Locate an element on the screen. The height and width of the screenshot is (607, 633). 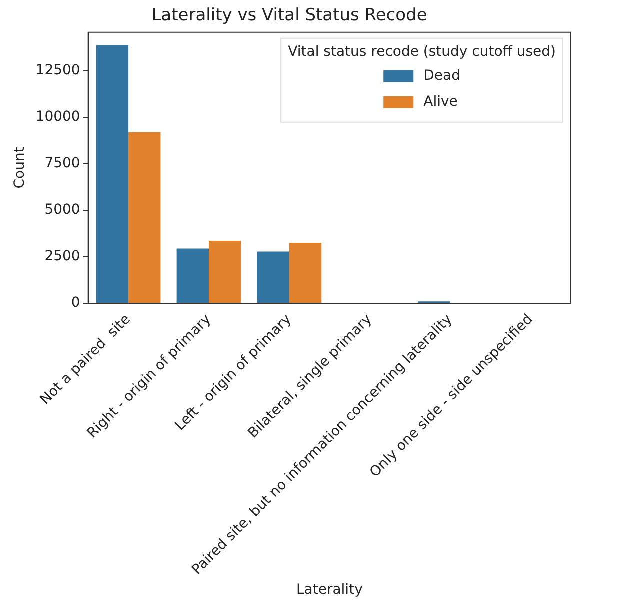
legend-label: Alive is located at coordinates (441, 102).